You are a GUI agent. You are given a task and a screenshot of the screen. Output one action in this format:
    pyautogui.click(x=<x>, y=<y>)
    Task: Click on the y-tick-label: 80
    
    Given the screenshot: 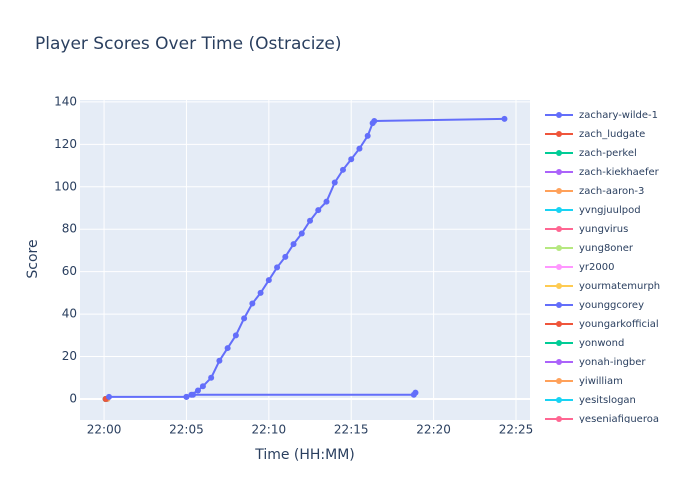 What is the action you would take?
    pyautogui.click(x=69, y=229)
    